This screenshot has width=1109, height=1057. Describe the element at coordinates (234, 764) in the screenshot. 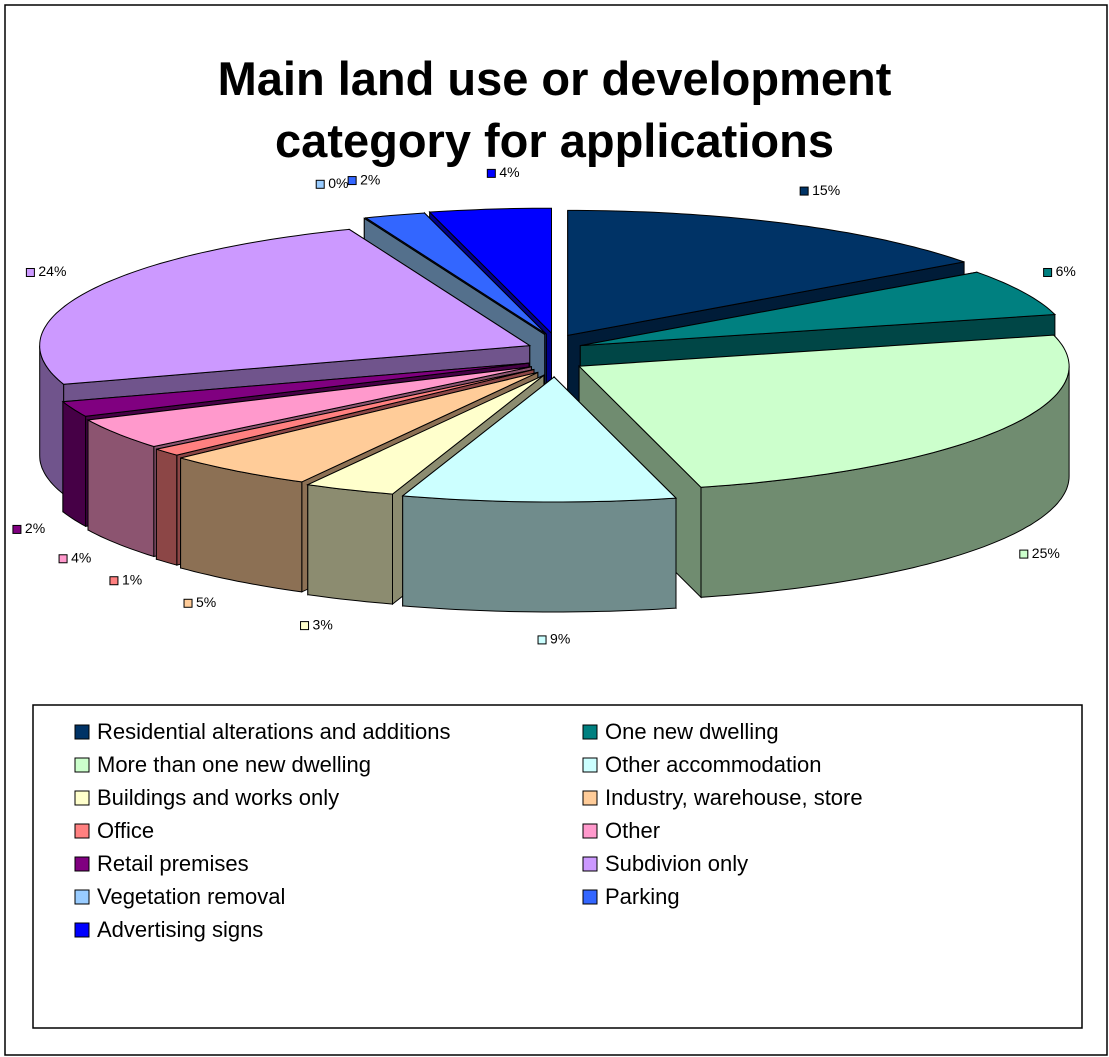

I see `legend-label: More than one new dwelling` at that location.